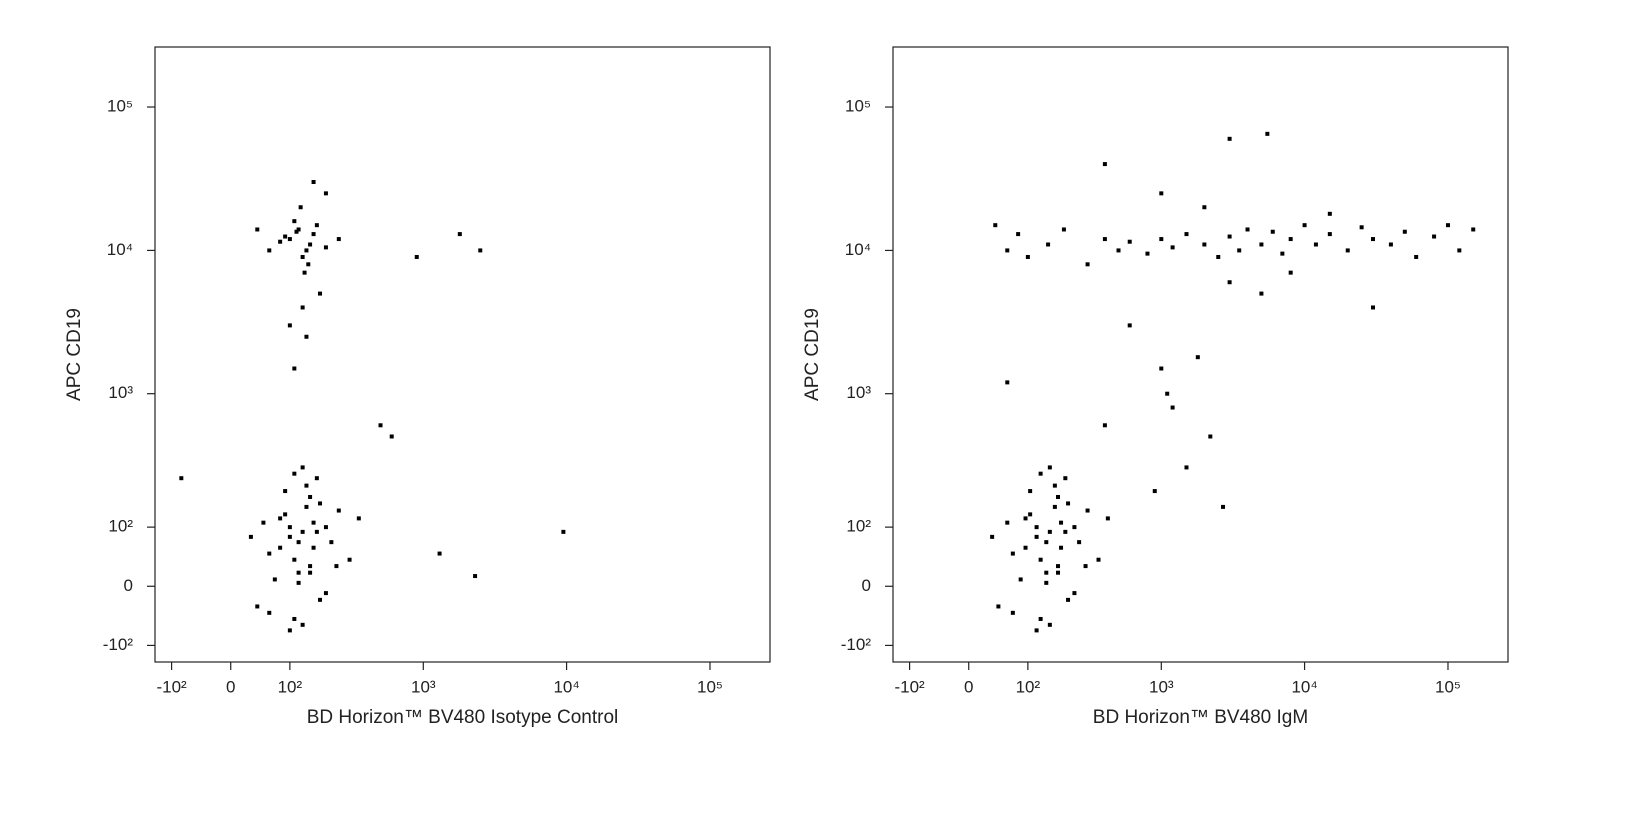 The image size is (1652, 829). I want to click on y-tick-label: 0, so click(128, 585).